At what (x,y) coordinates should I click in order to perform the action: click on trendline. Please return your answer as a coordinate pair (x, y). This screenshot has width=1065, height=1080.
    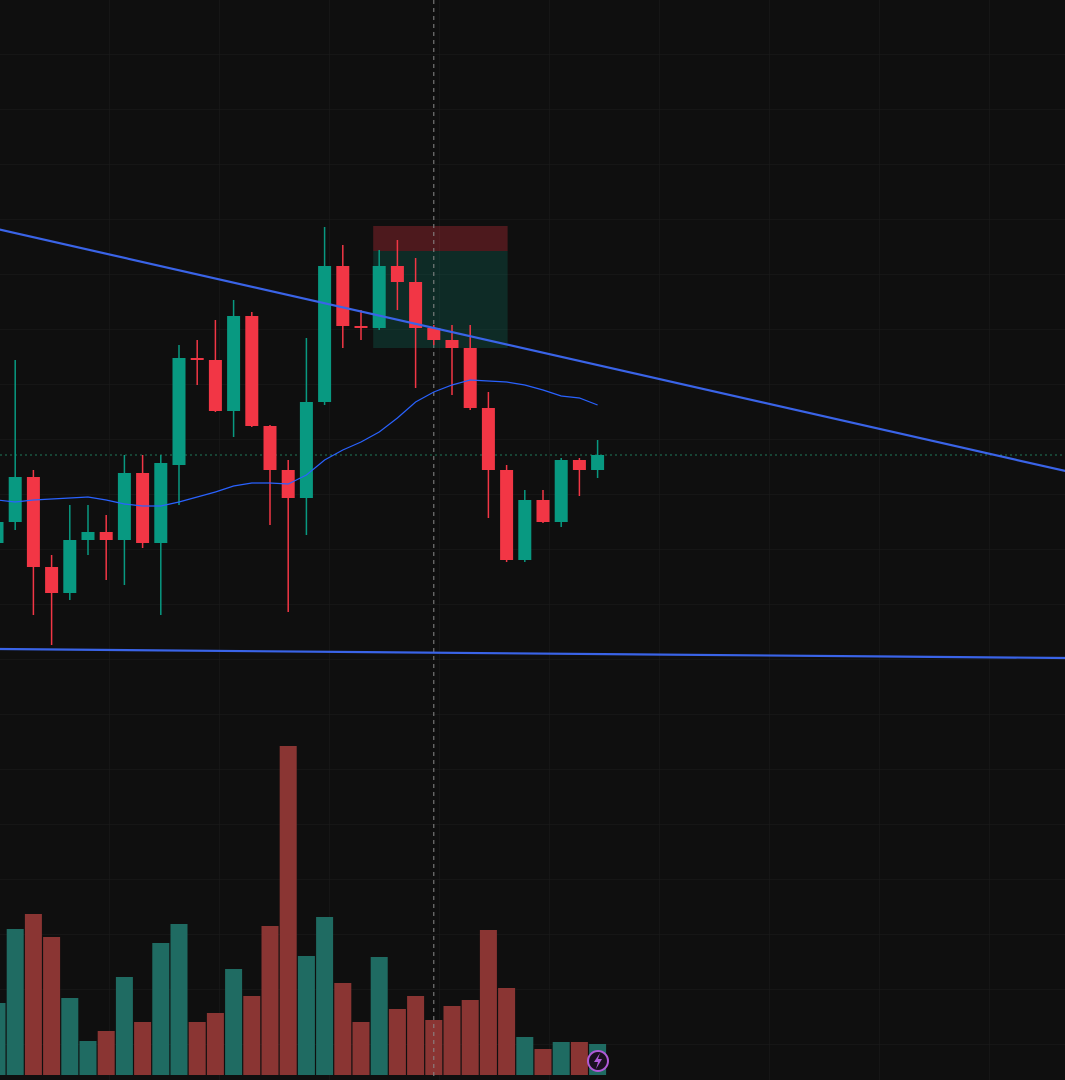
    Looking at the image, I should click on (532, 653).